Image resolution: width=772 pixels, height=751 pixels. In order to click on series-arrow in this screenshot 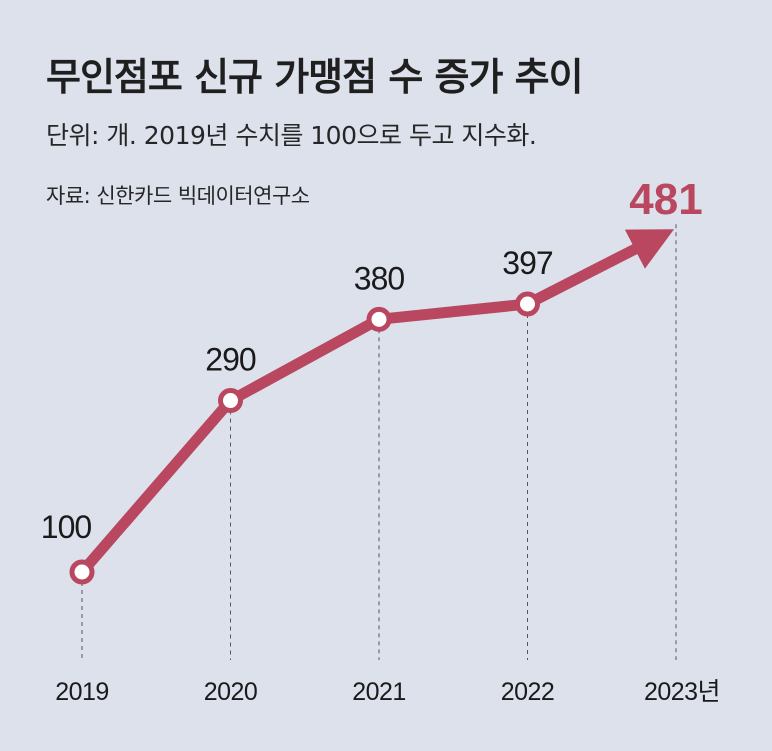, I will do `click(598, 269)`.